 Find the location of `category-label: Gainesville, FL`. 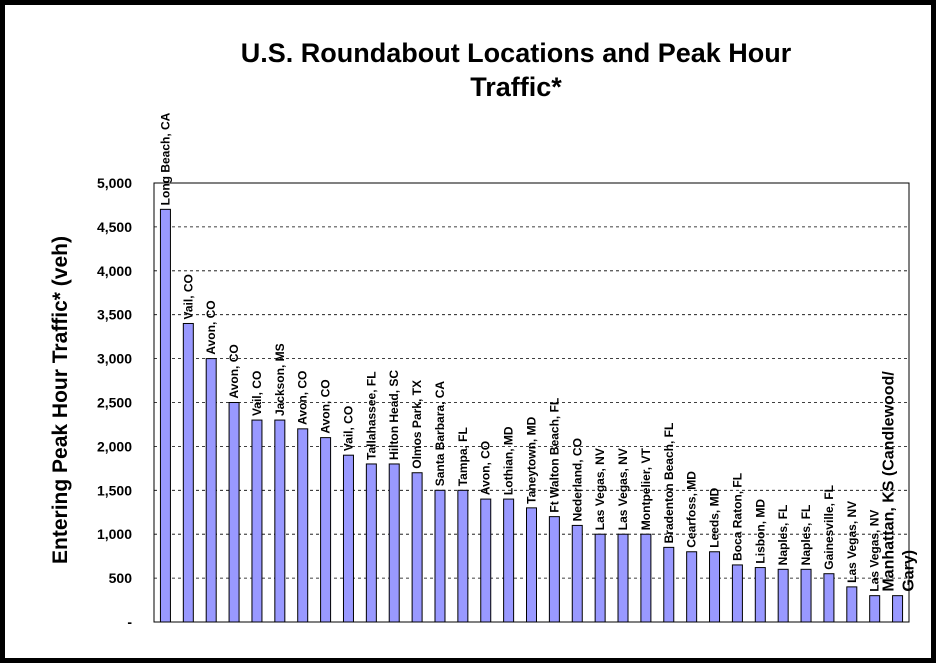

category-label: Gainesville, FL is located at coordinates (829, 527).